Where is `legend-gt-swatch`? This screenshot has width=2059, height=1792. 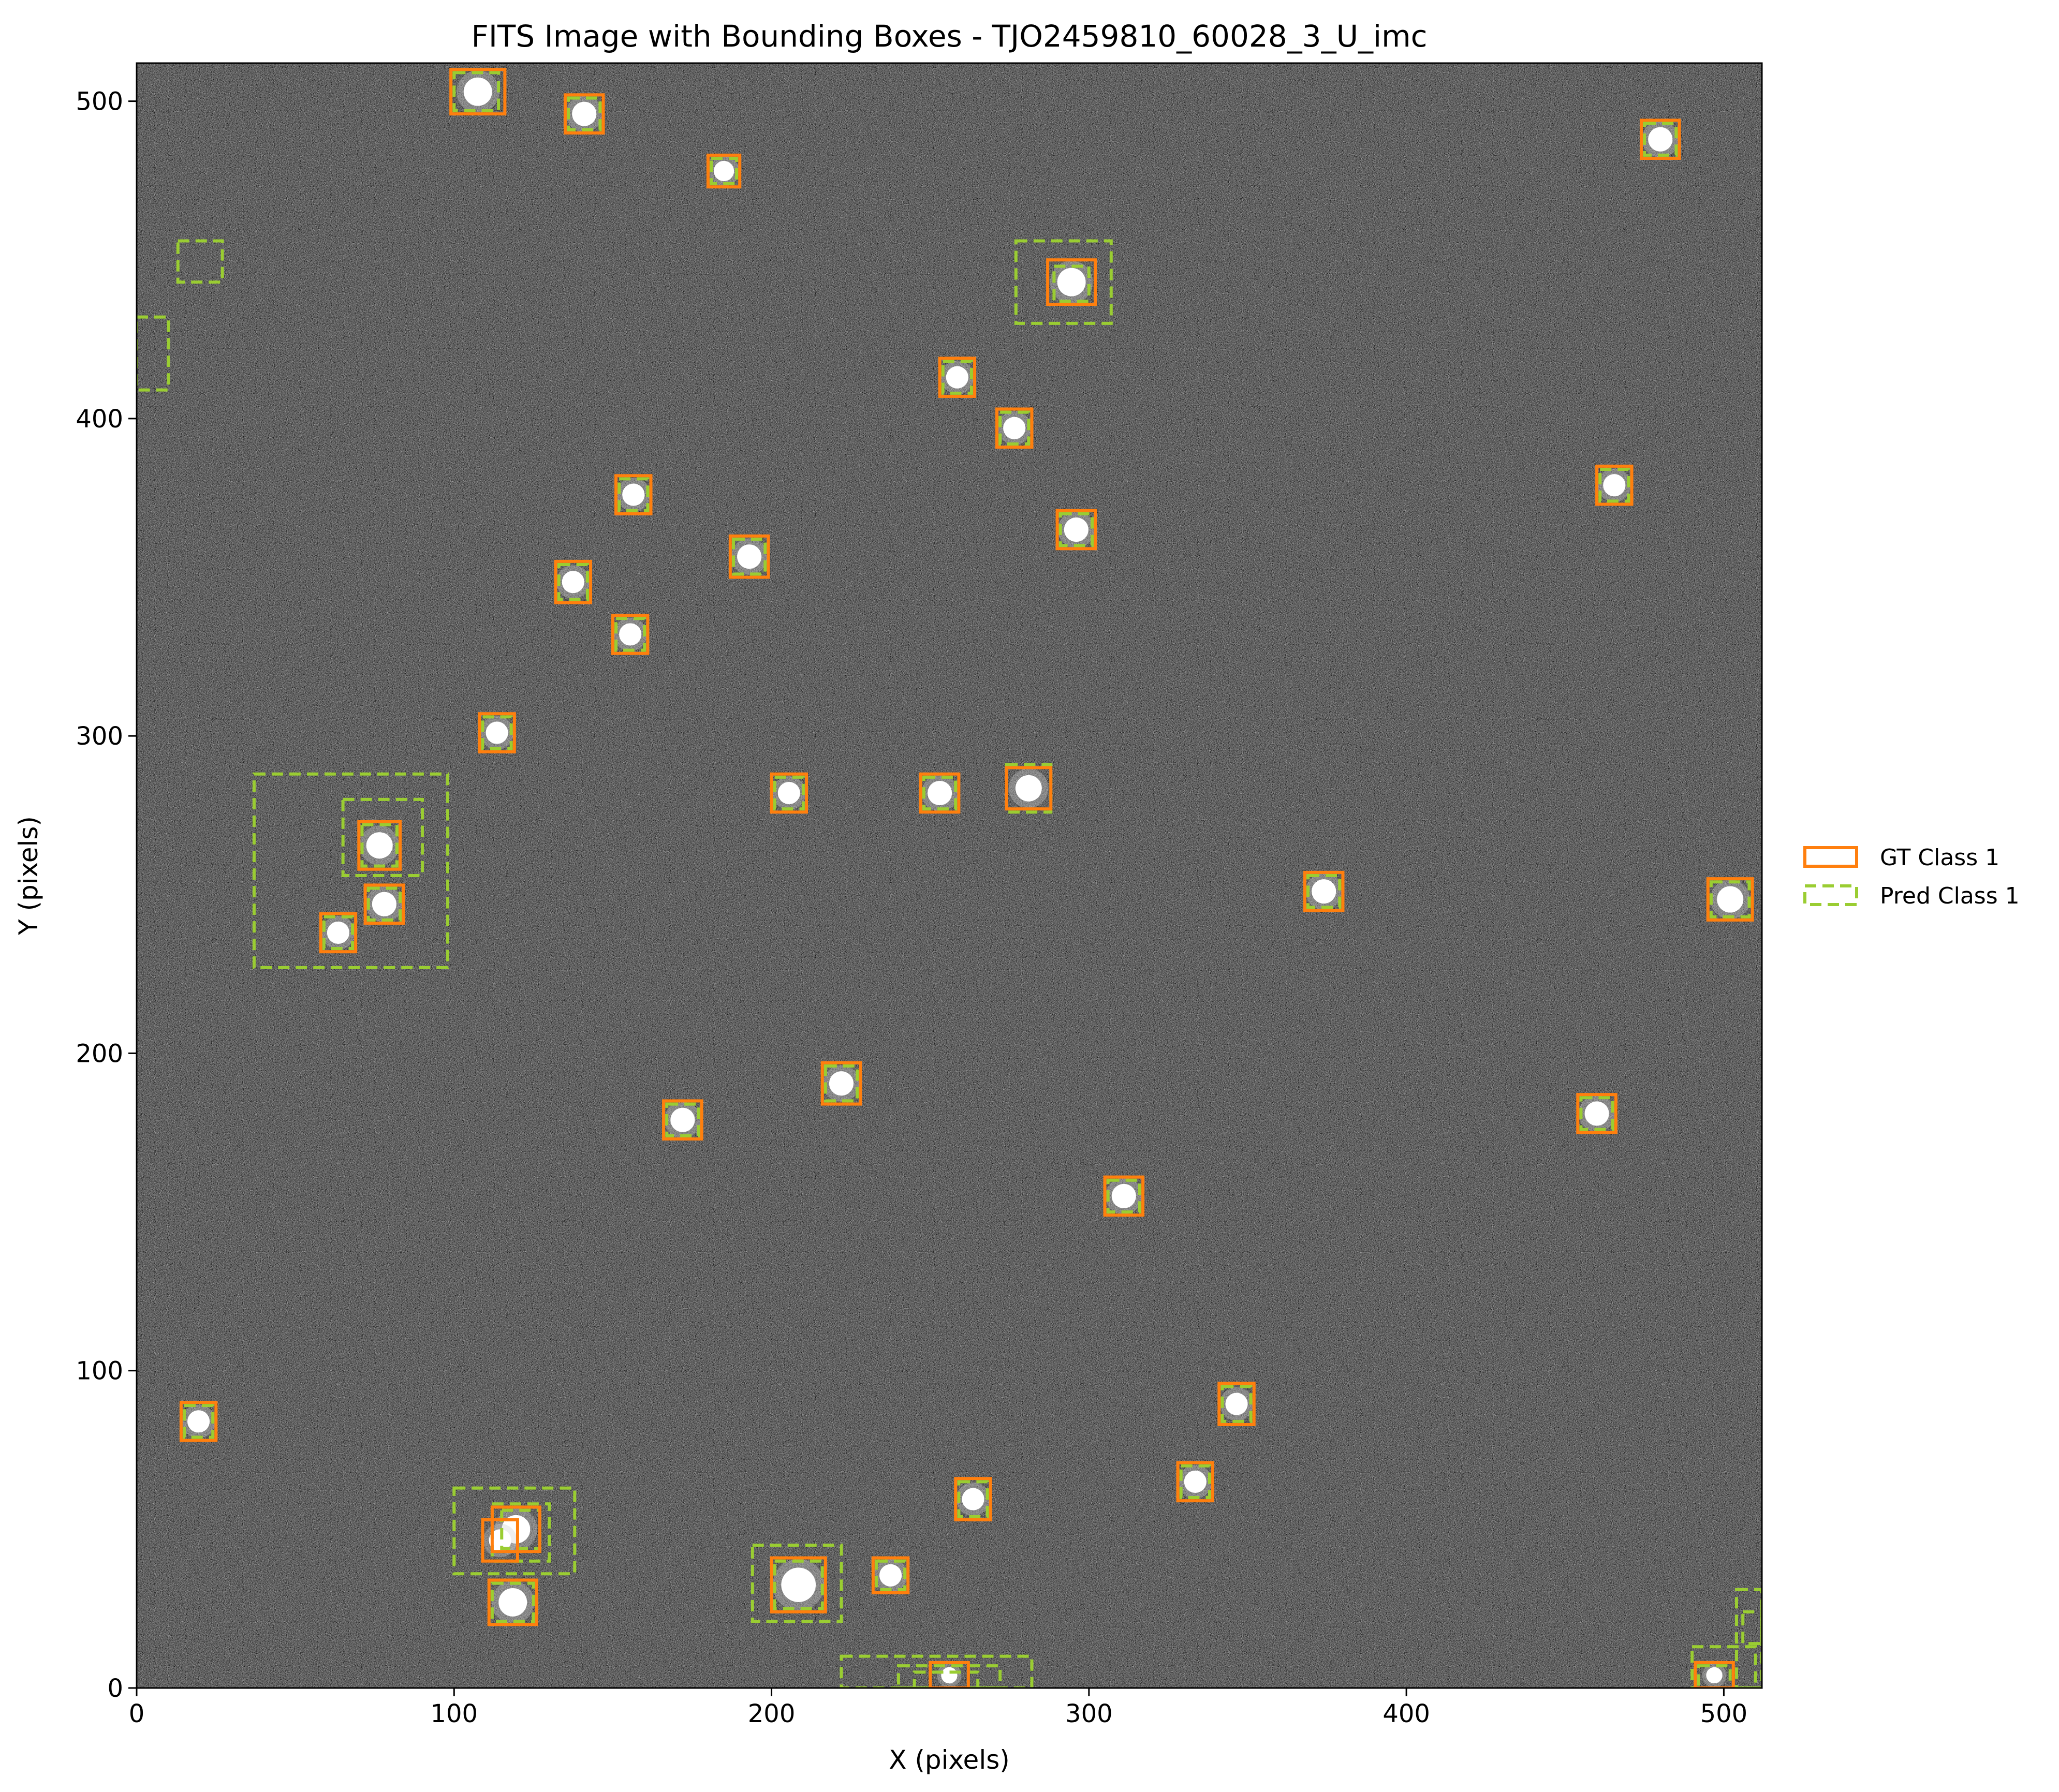 legend-gt-swatch is located at coordinates (1831, 857).